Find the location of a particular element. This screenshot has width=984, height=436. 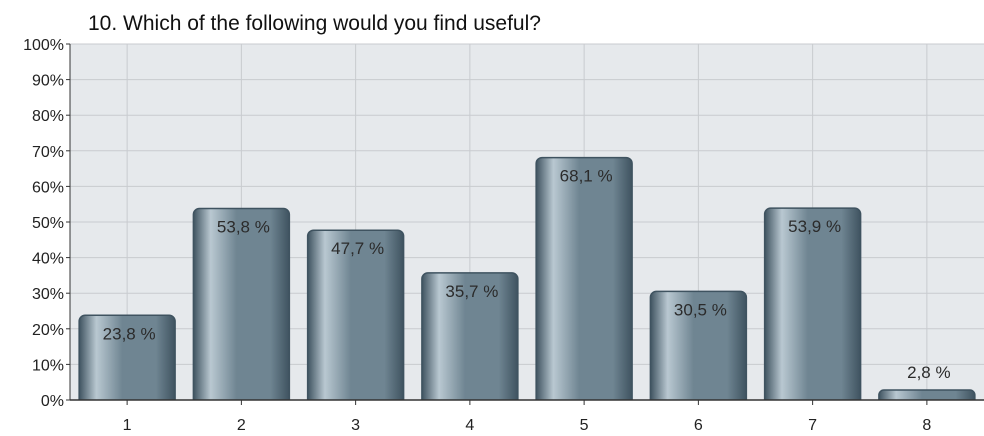

x-tick-label-5: 5 is located at coordinates (584, 425).